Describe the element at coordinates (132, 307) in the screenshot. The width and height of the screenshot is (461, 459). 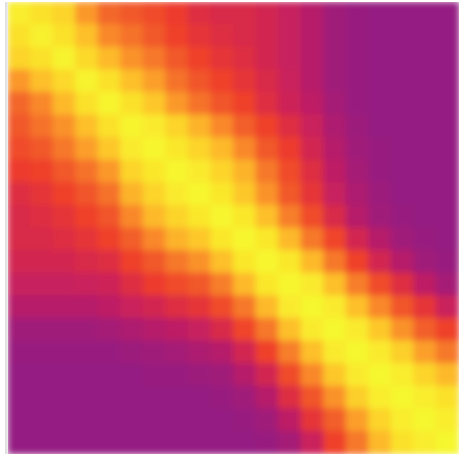
I see `heatmap-cell-r13-c5` at that location.